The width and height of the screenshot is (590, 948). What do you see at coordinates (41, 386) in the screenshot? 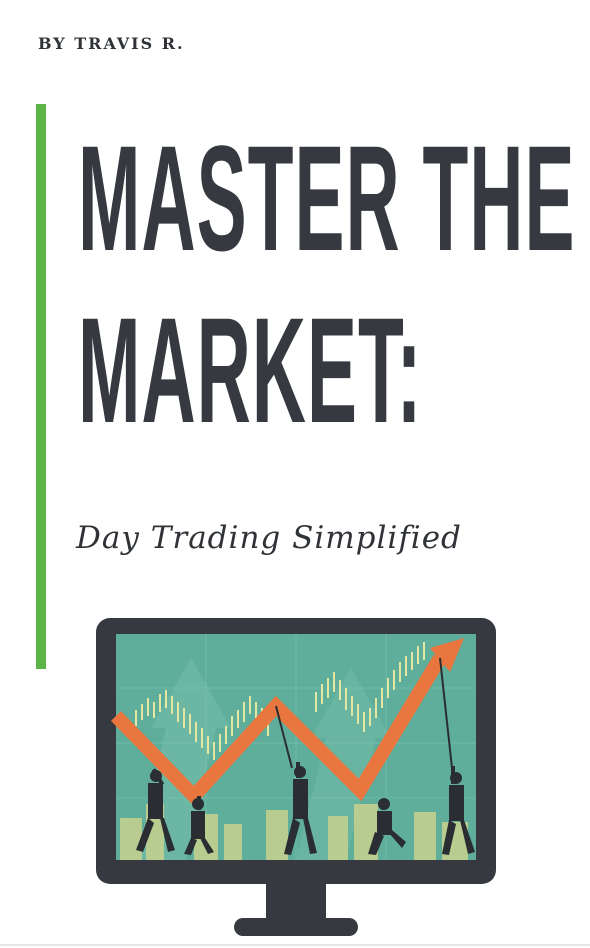
I see `accent-bar` at bounding box center [41, 386].